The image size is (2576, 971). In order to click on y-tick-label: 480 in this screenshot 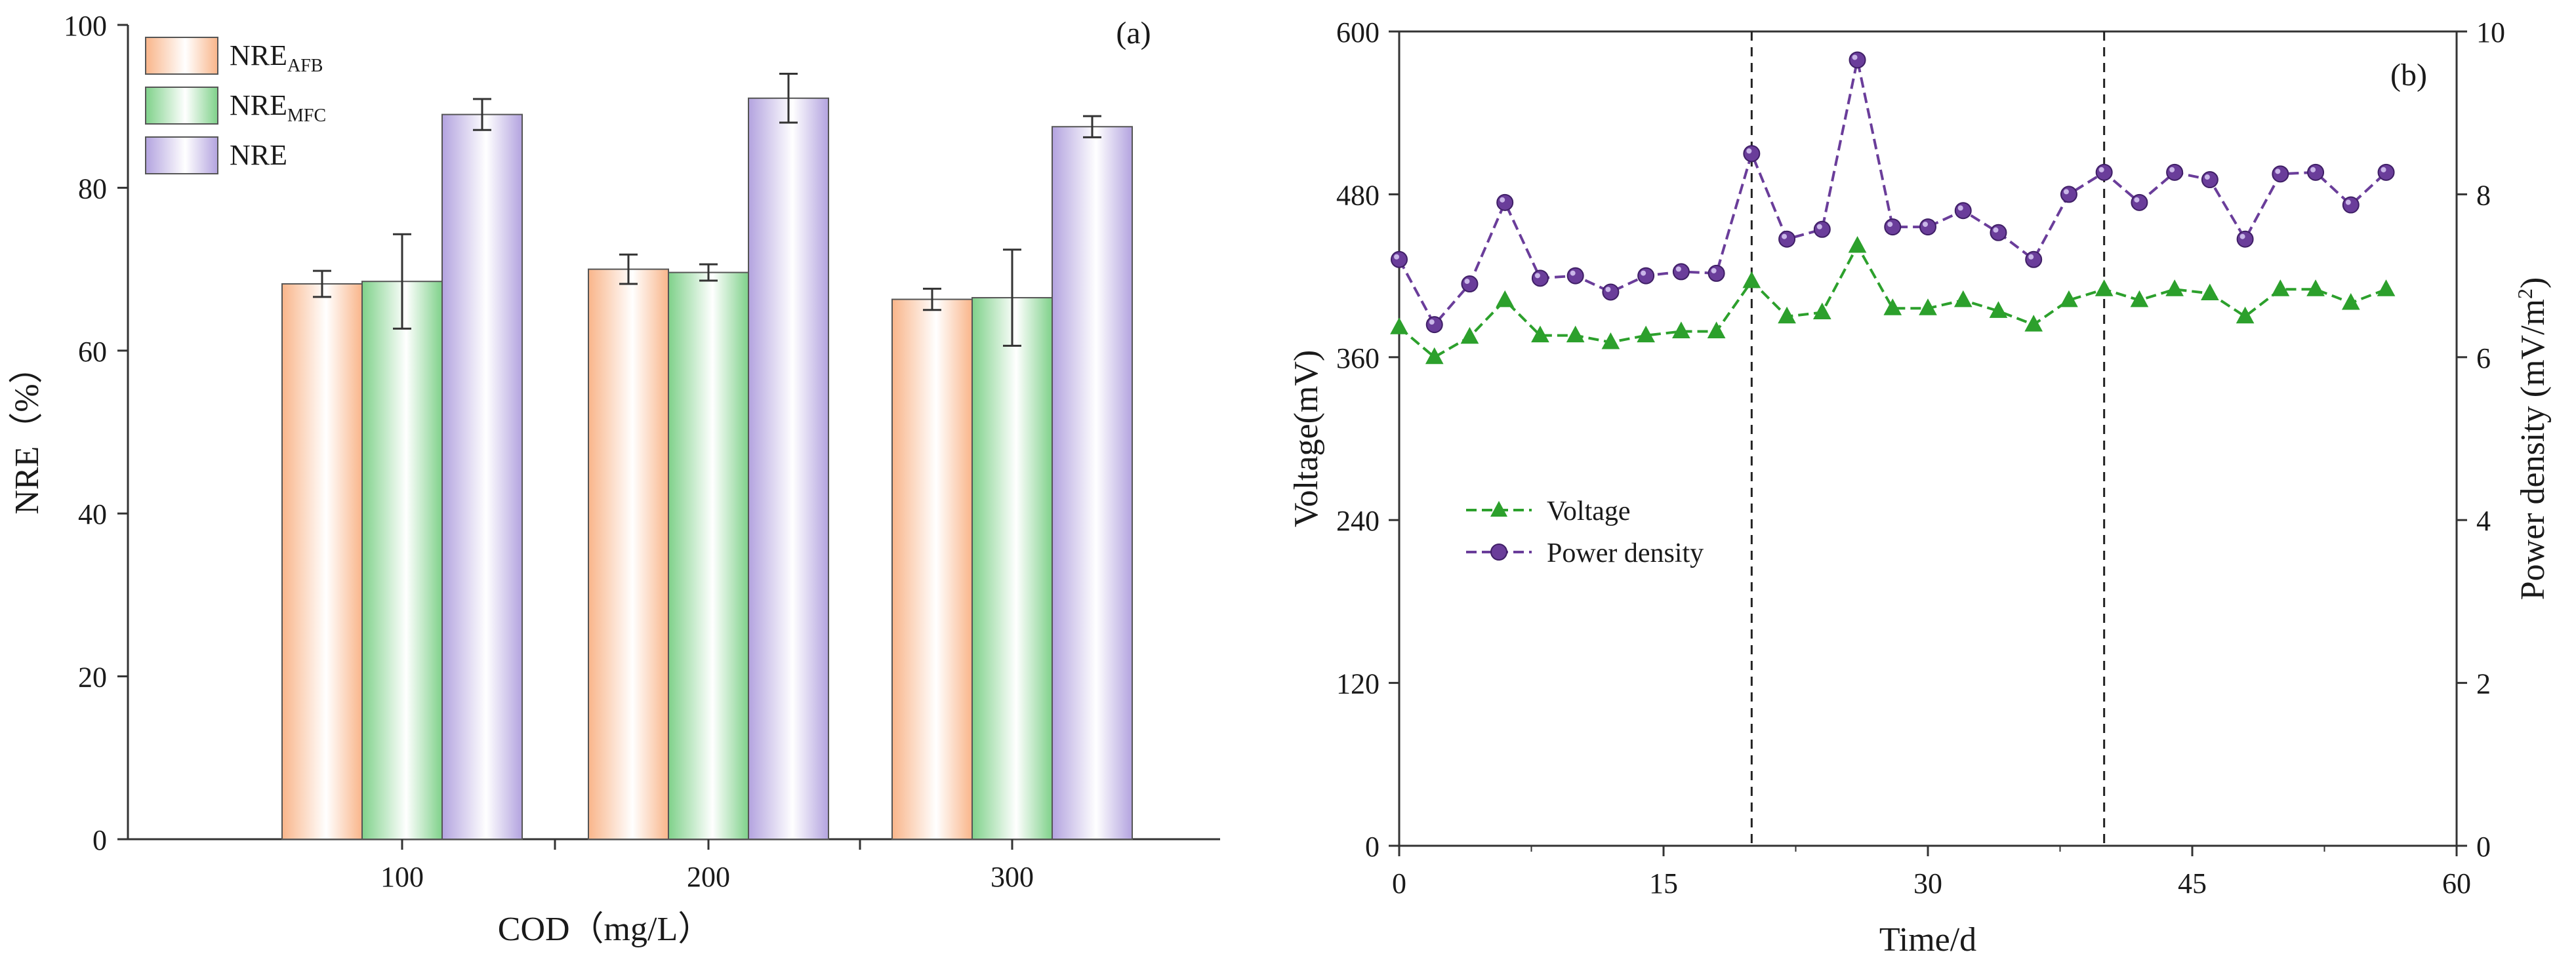, I will do `click(1358, 195)`.